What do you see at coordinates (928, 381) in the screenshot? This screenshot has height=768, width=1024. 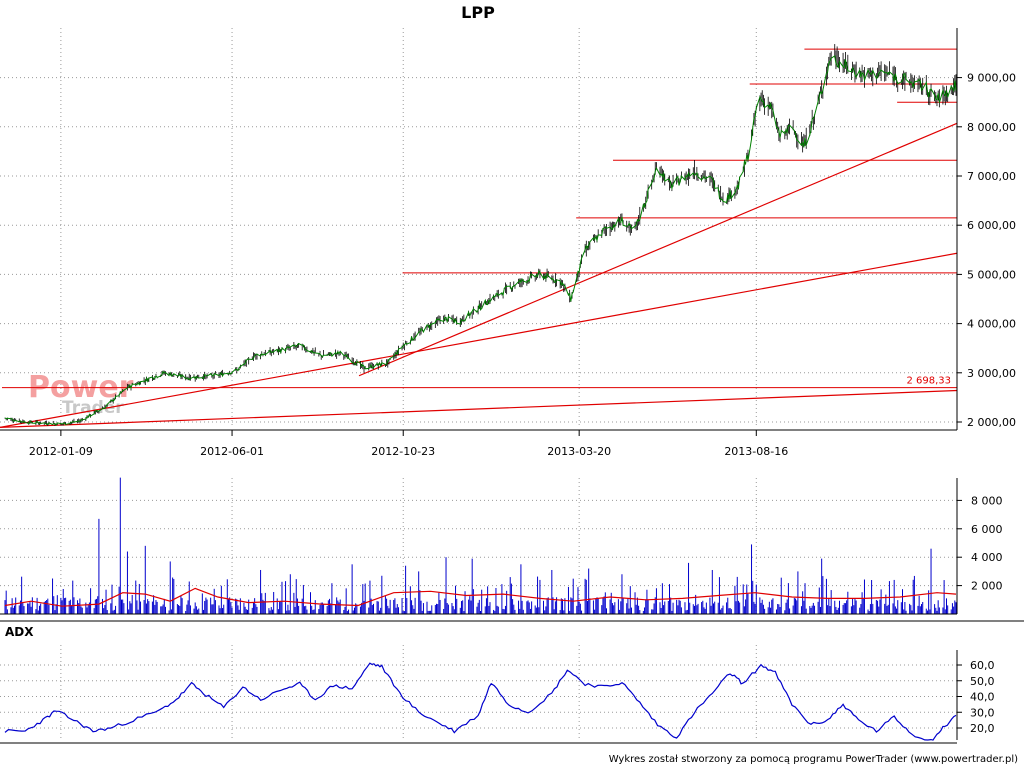 I see `level-value-label: 2 698,33` at bounding box center [928, 381].